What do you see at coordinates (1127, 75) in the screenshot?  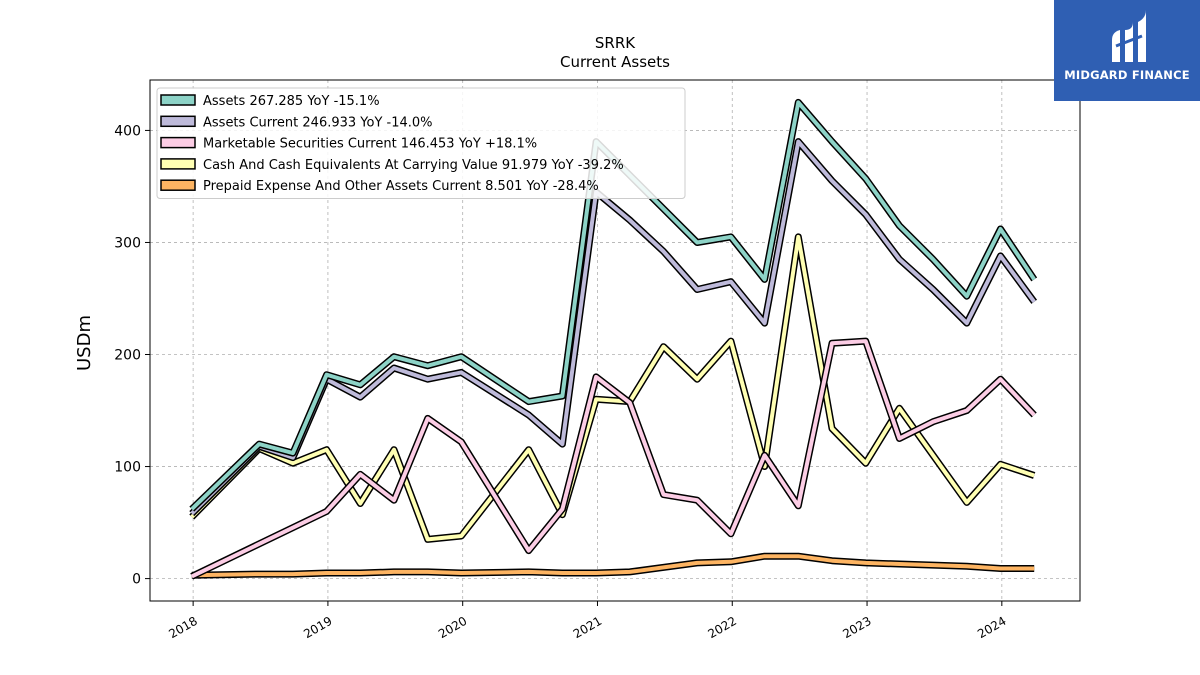 I see `logo-text: MIDGARD FINANCE` at bounding box center [1127, 75].